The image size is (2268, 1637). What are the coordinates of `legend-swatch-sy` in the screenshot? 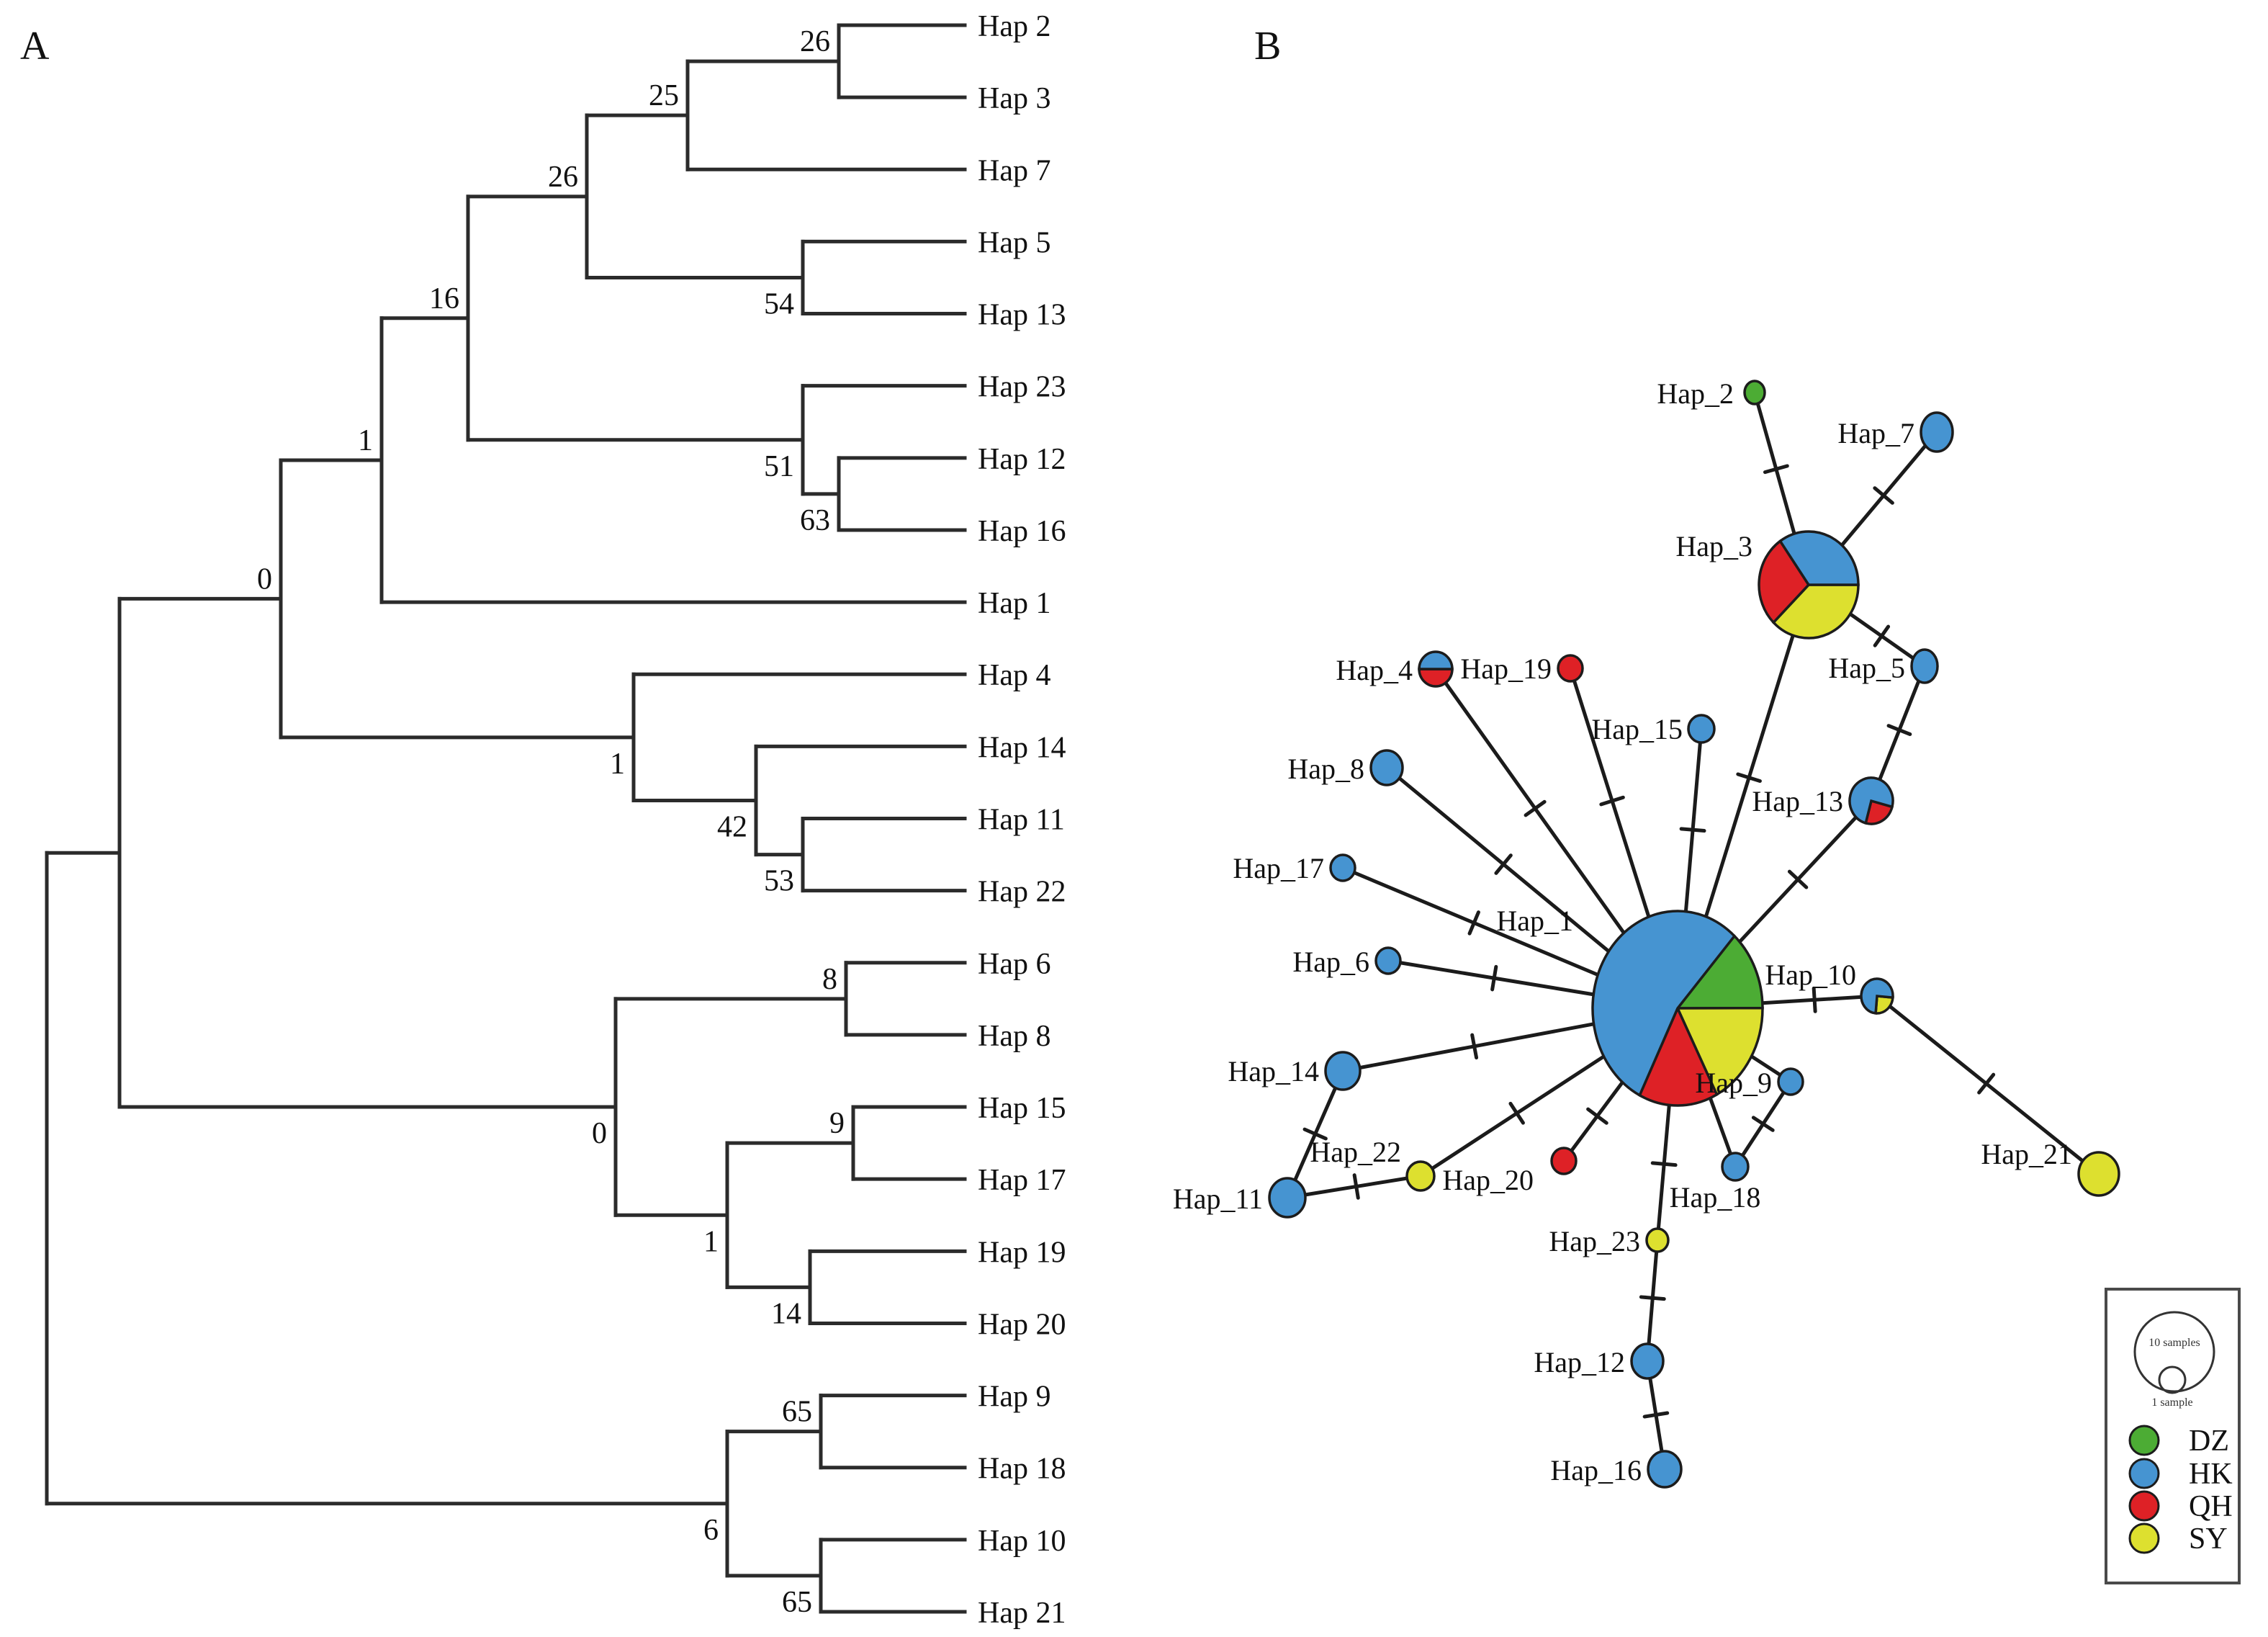 It's located at (2144, 1538).